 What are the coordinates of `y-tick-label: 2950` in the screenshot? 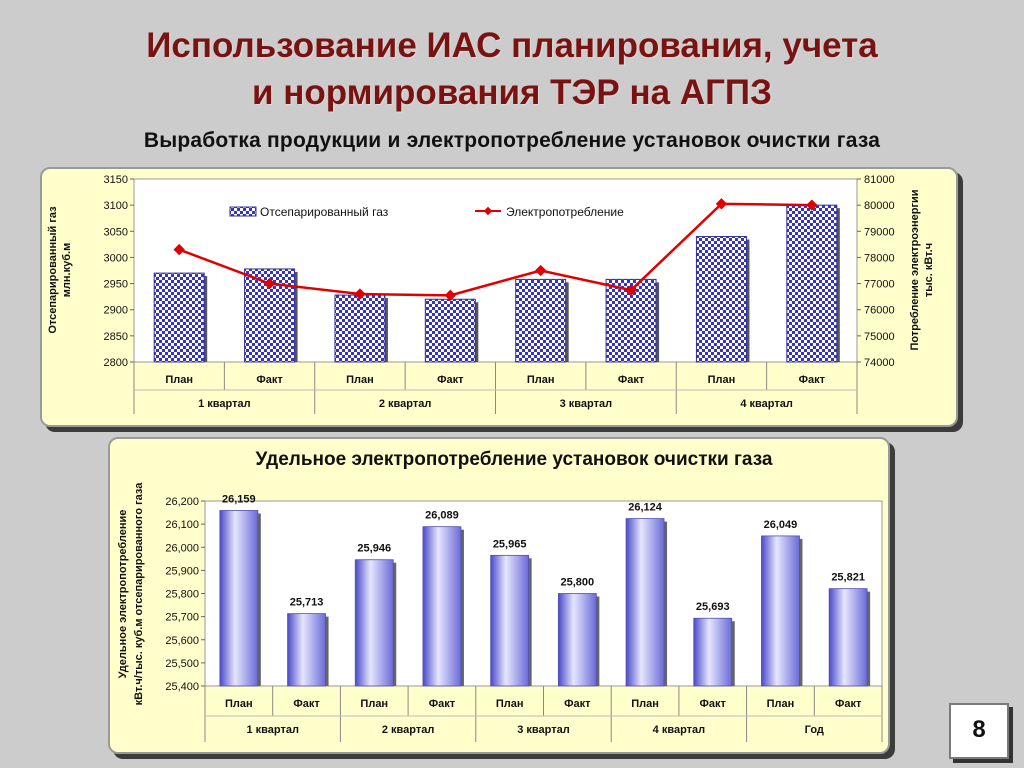 It's located at (116, 285).